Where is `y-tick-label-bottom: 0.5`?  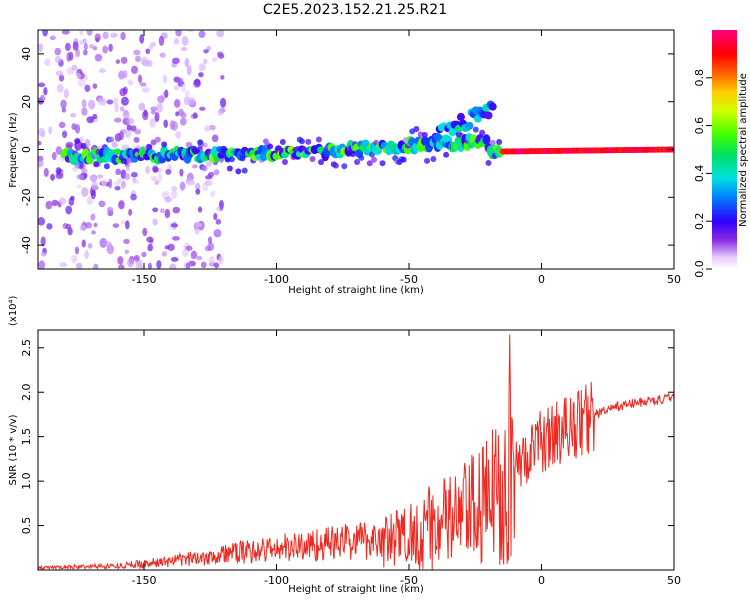
y-tick-label-bottom: 0.5 is located at coordinates (26, 526).